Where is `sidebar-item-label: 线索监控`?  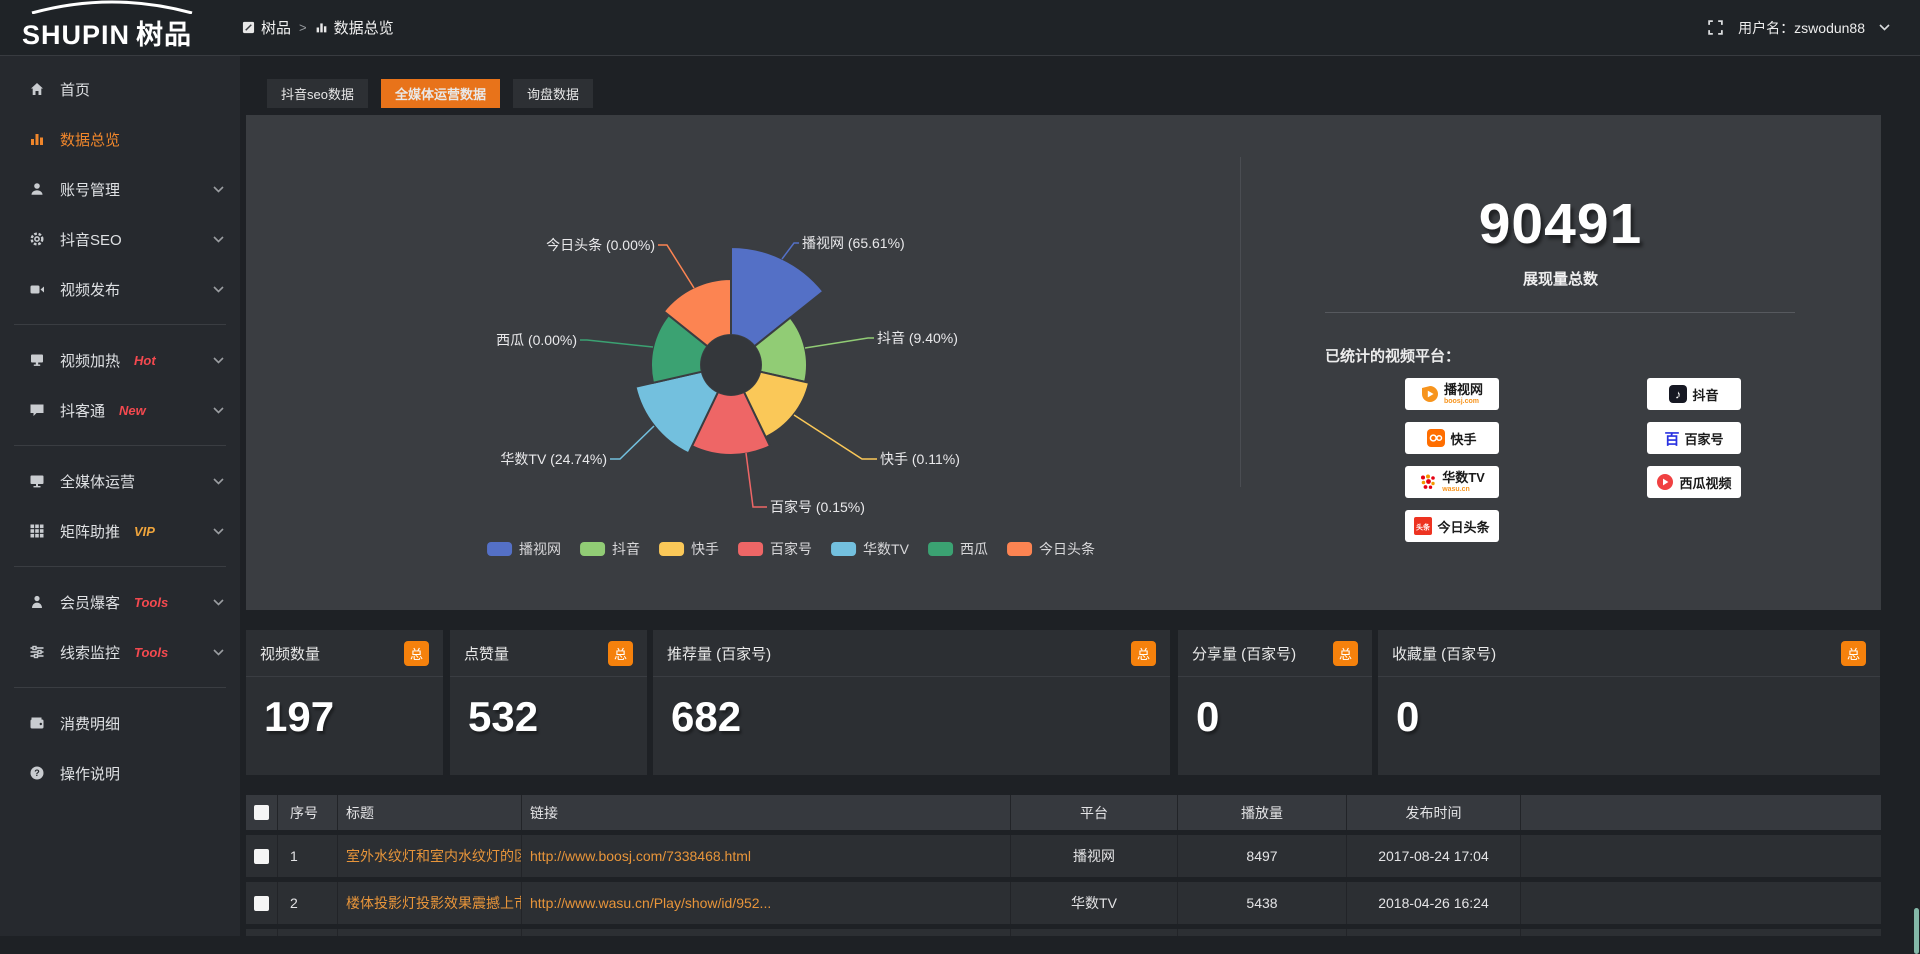
sidebar-item-label: 线索监控 is located at coordinates (90, 652).